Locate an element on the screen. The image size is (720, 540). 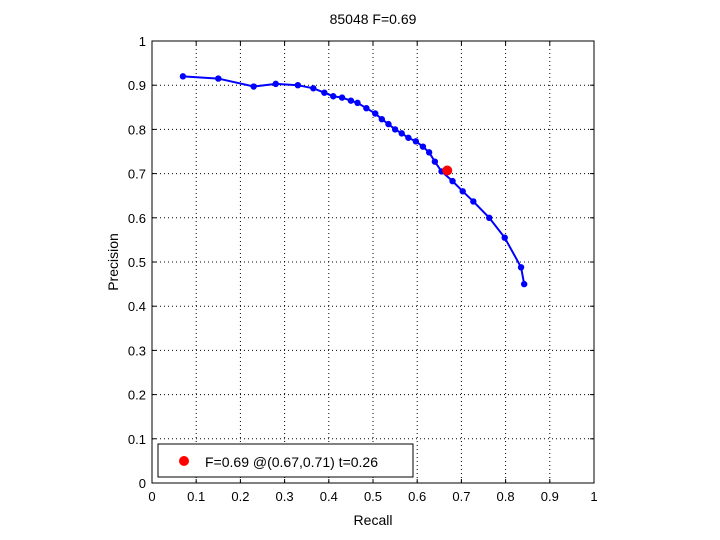
y-tick-label: 1 is located at coordinates (142, 41).